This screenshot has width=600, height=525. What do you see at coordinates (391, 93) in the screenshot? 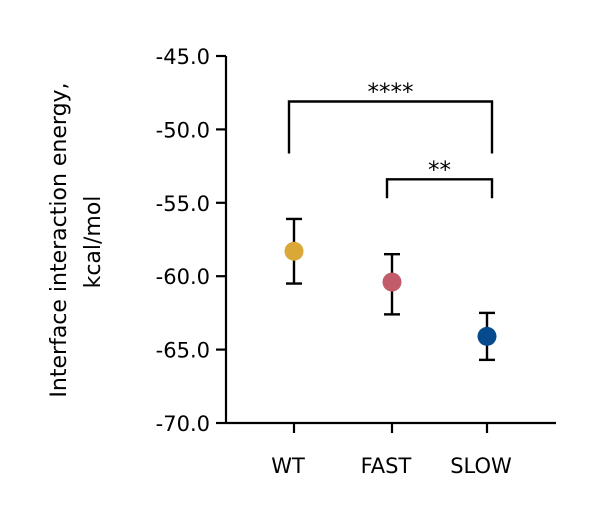
I see `significance-label: ****` at bounding box center [391, 93].